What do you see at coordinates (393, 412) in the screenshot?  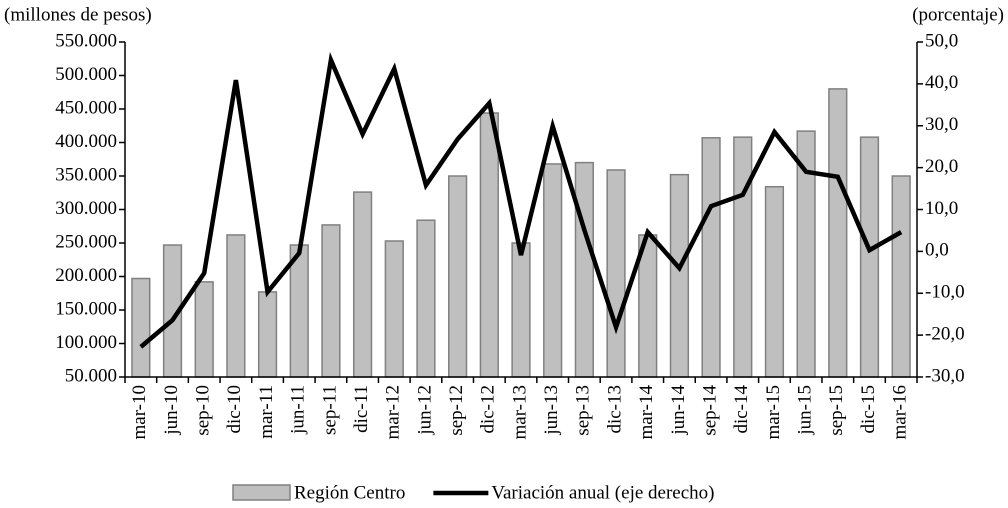 I see `x-tick-label: mar-12` at bounding box center [393, 412].